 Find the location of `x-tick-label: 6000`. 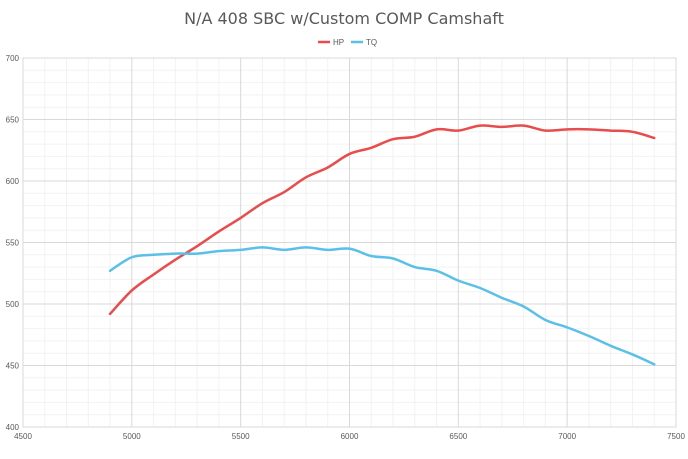

x-tick-label: 6000 is located at coordinates (350, 436).